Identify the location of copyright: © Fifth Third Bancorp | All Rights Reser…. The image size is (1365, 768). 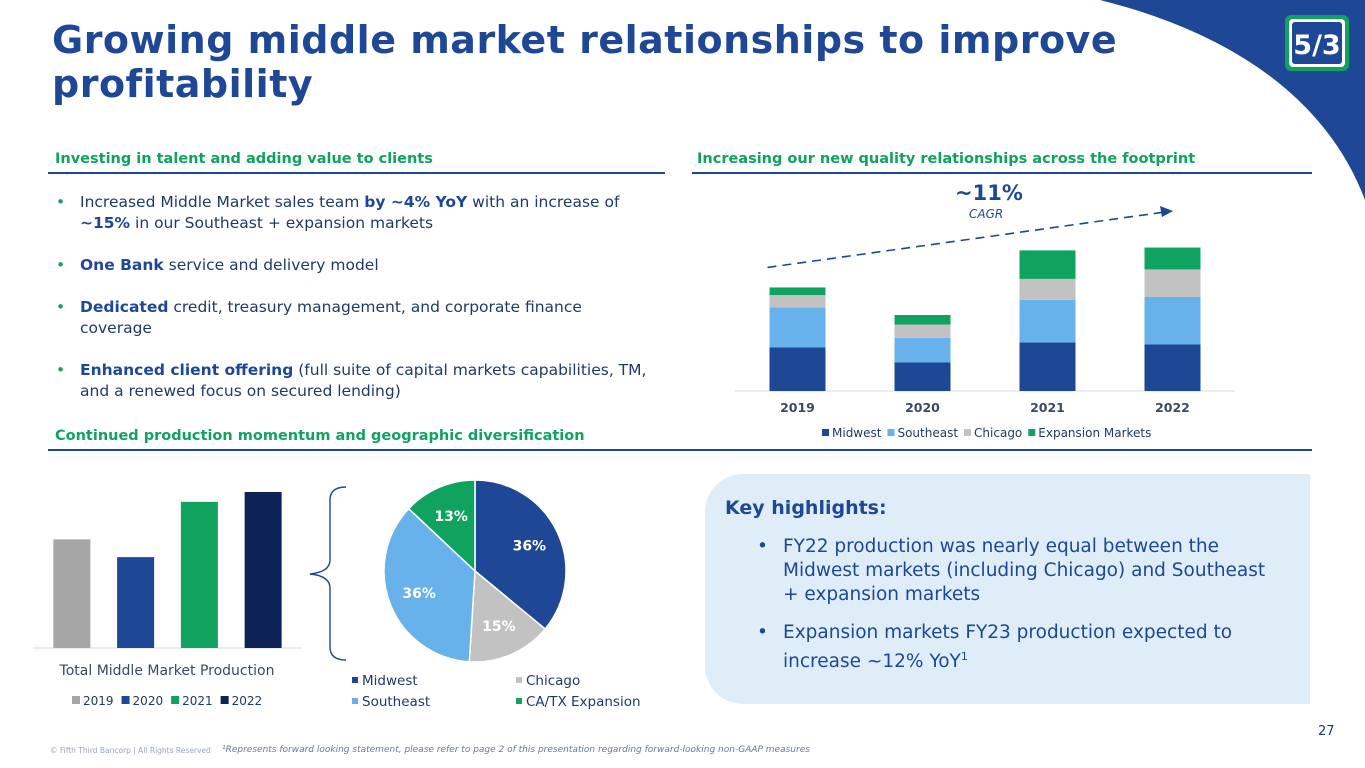
(130, 750).